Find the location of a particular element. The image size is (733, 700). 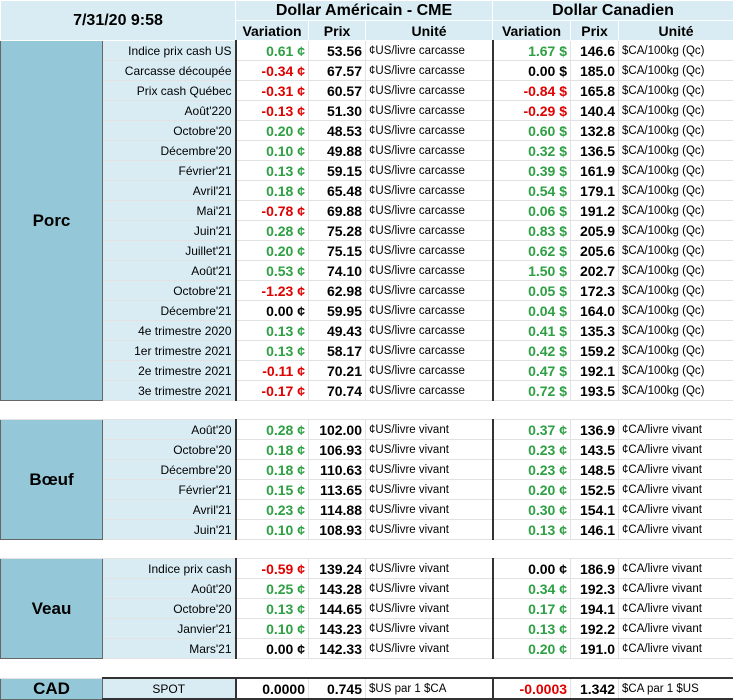

usd-variation-header: Variation is located at coordinates (272, 31).